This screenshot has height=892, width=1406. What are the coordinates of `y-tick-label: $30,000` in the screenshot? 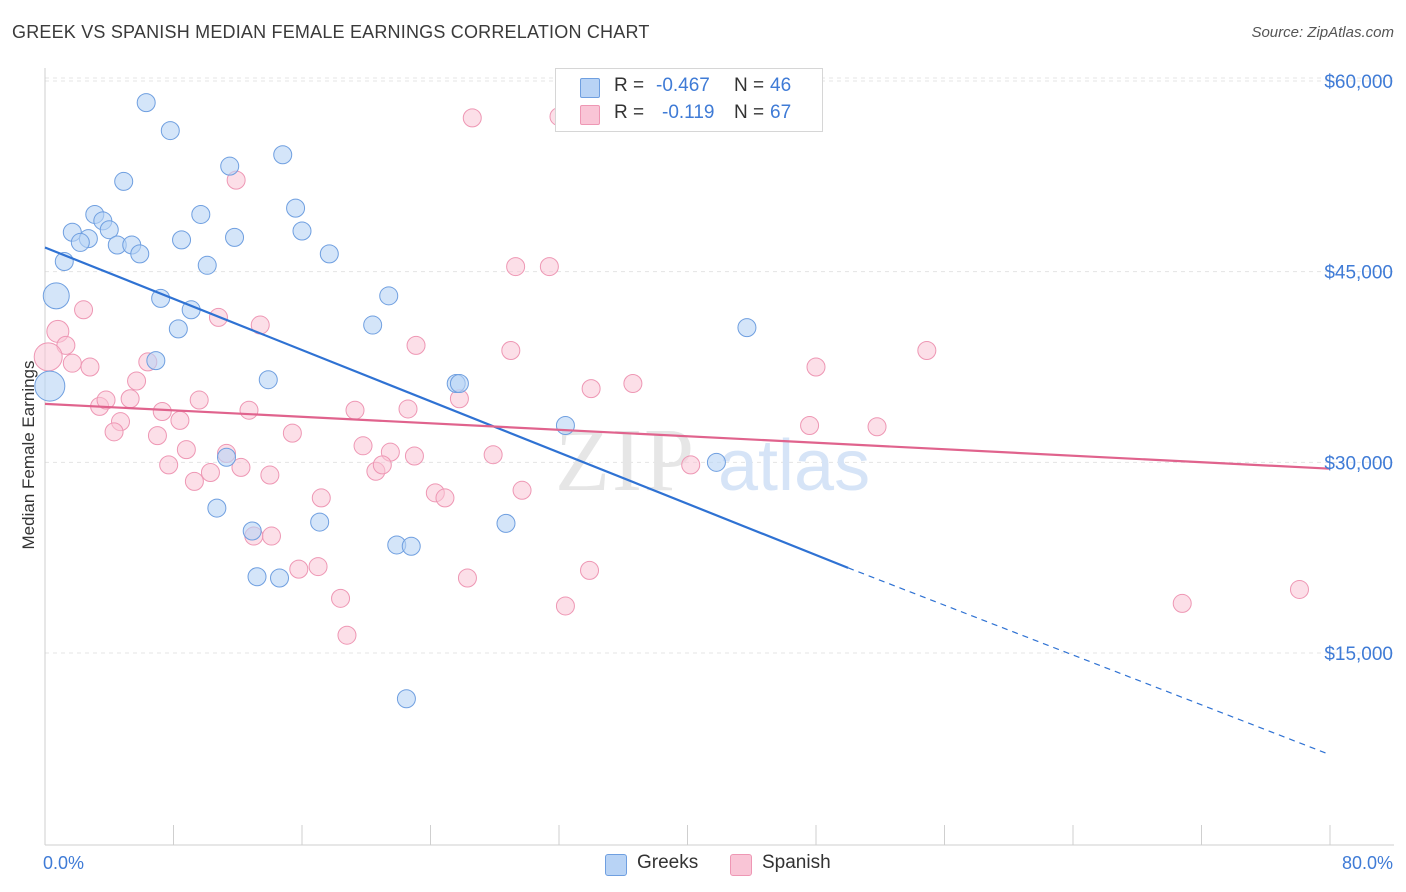 It's located at (1358, 463).